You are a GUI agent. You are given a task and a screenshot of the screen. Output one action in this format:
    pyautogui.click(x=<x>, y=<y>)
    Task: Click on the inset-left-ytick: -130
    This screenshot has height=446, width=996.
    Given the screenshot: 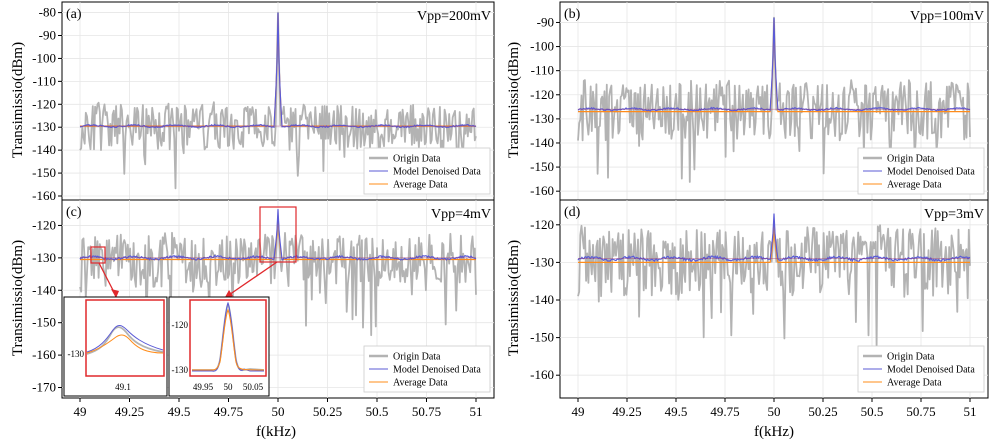 What is the action you would take?
    pyautogui.click(x=76, y=354)
    